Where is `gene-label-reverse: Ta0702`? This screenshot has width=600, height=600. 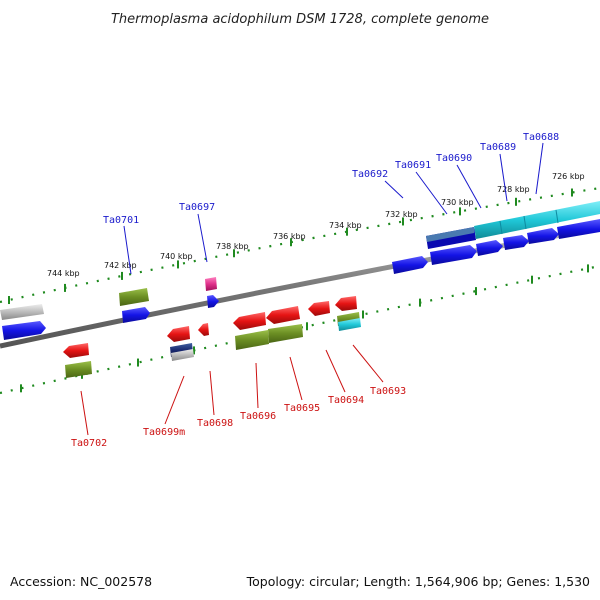 gene-label-reverse: Ta0702 is located at coordinates (89, 443).